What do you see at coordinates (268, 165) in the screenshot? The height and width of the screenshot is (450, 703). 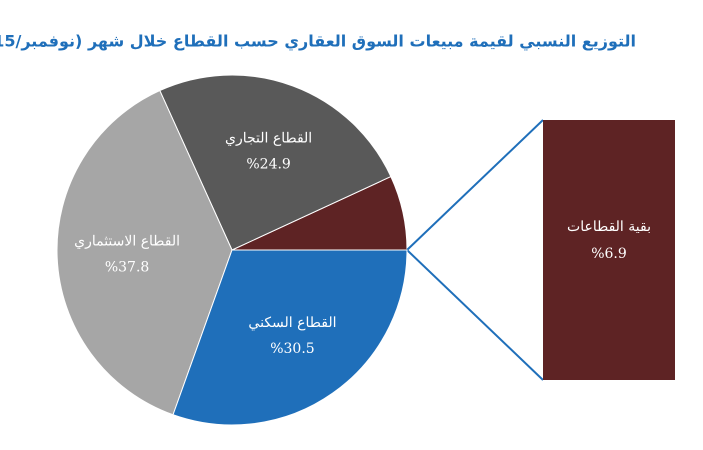 I see `value-label: %24.9` at bounding box center [268, 165].